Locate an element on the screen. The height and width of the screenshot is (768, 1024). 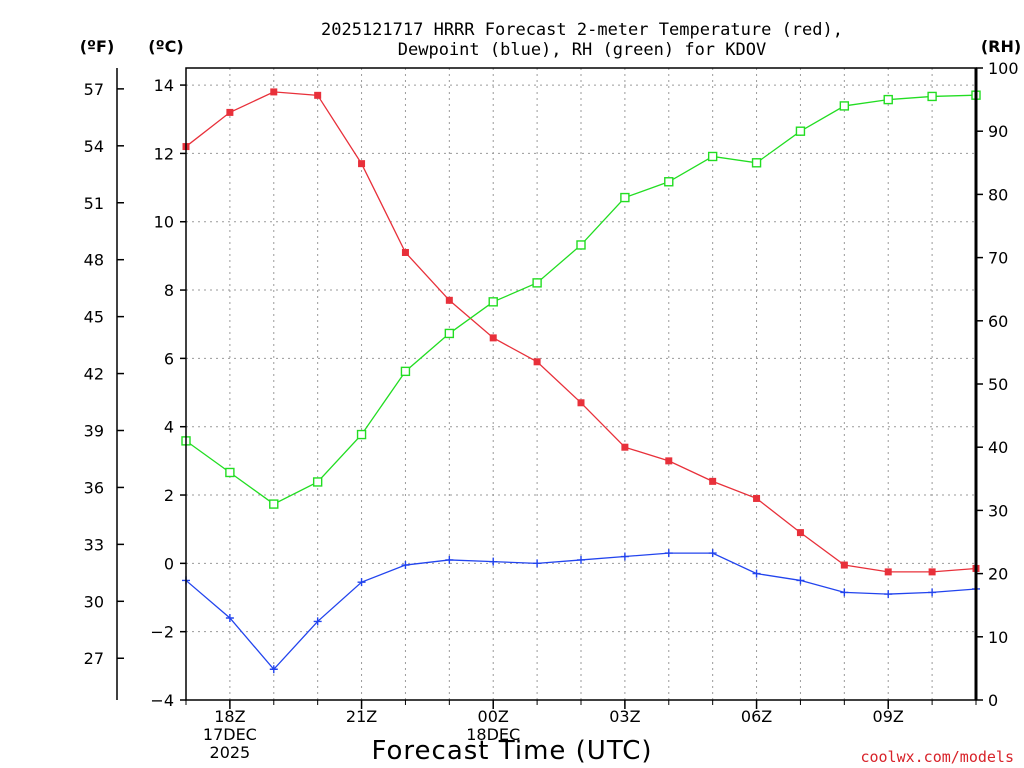
dewpoint-series is located at coordinates (581, 611).